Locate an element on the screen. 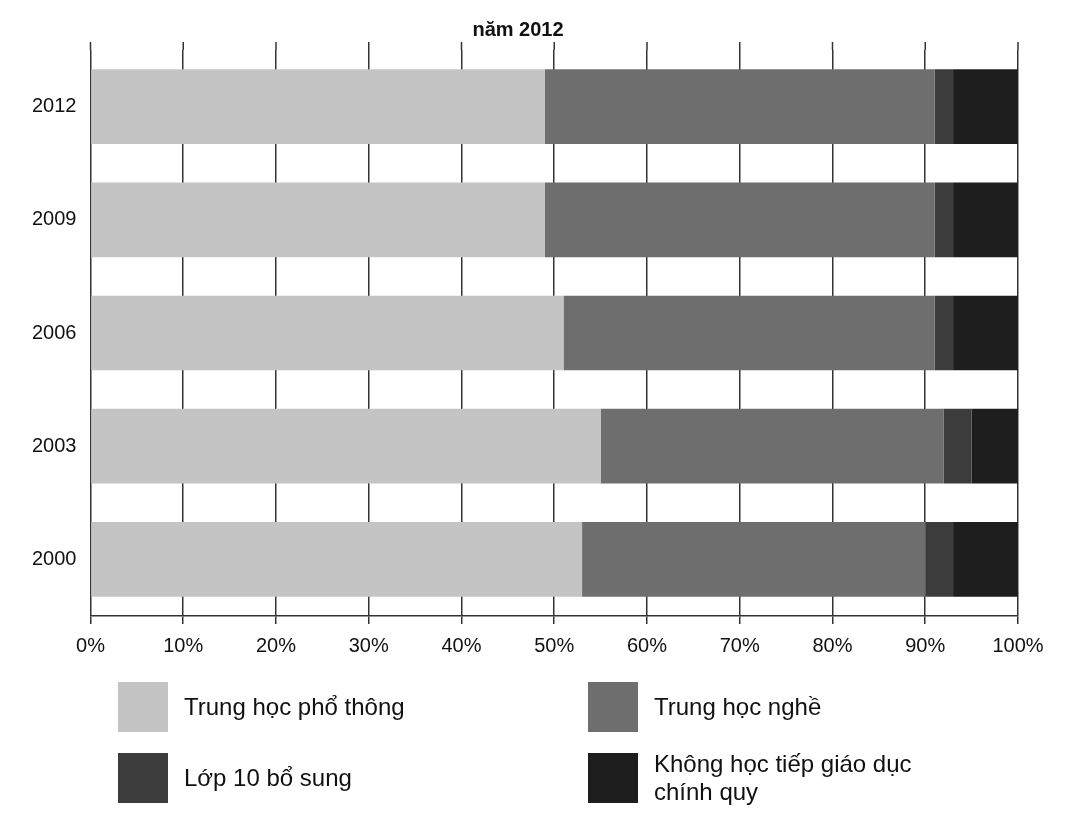 This screenshot has height=835, width=1069. y-tick-label: 2003 is located at coordinates (54, 444).